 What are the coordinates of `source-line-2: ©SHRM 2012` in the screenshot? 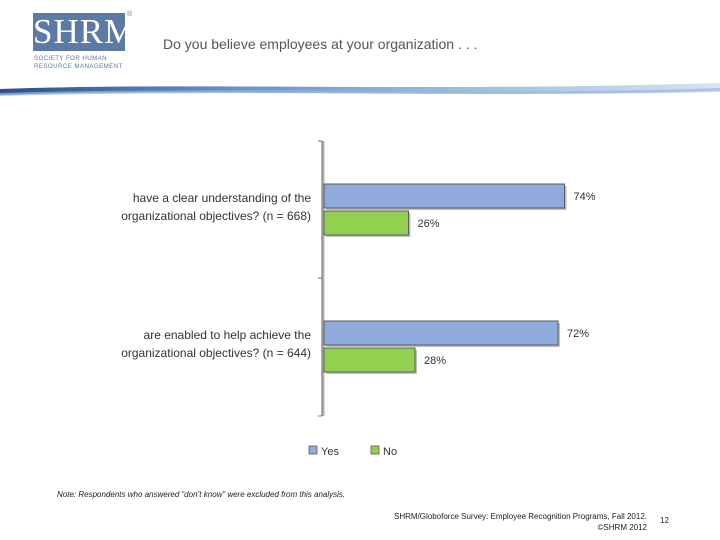 It's located at (622, 527).